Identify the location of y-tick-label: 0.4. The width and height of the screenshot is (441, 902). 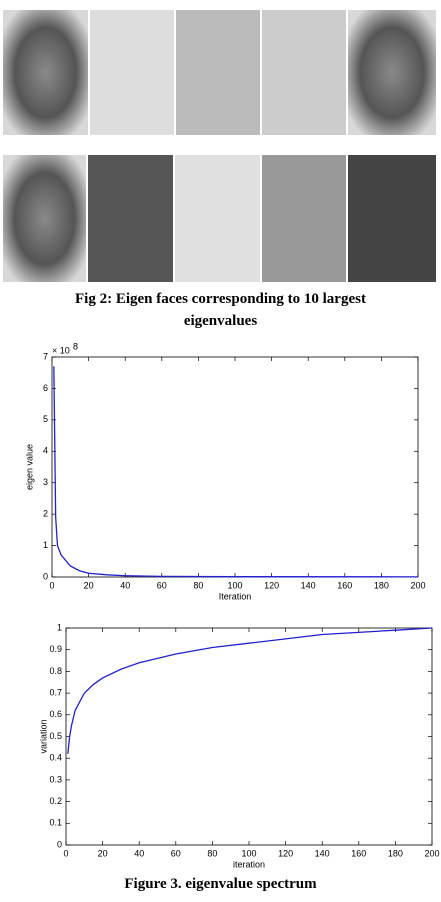
(55, 758).